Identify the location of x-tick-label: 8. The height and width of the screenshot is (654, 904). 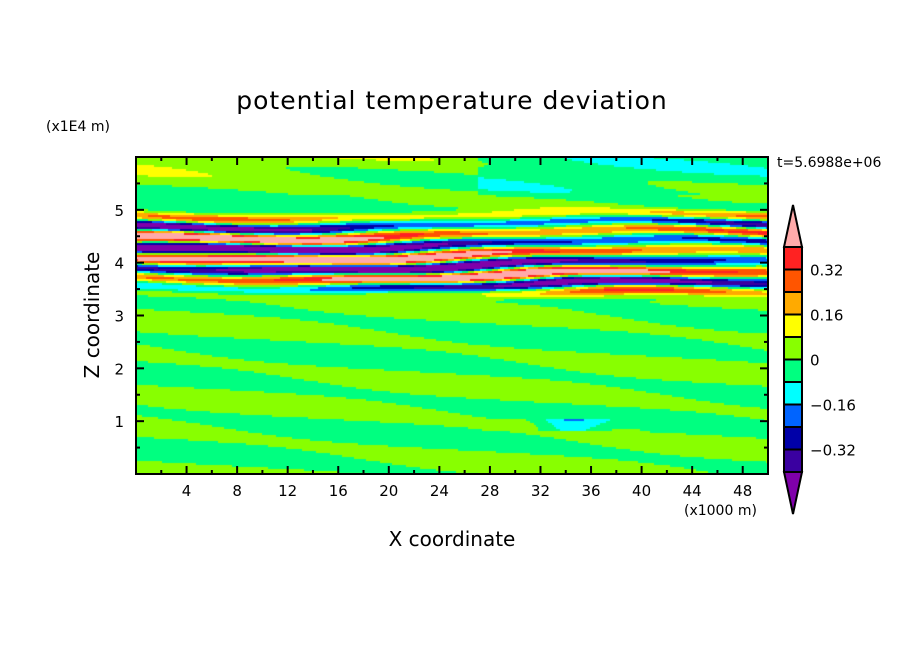
(237, 491).